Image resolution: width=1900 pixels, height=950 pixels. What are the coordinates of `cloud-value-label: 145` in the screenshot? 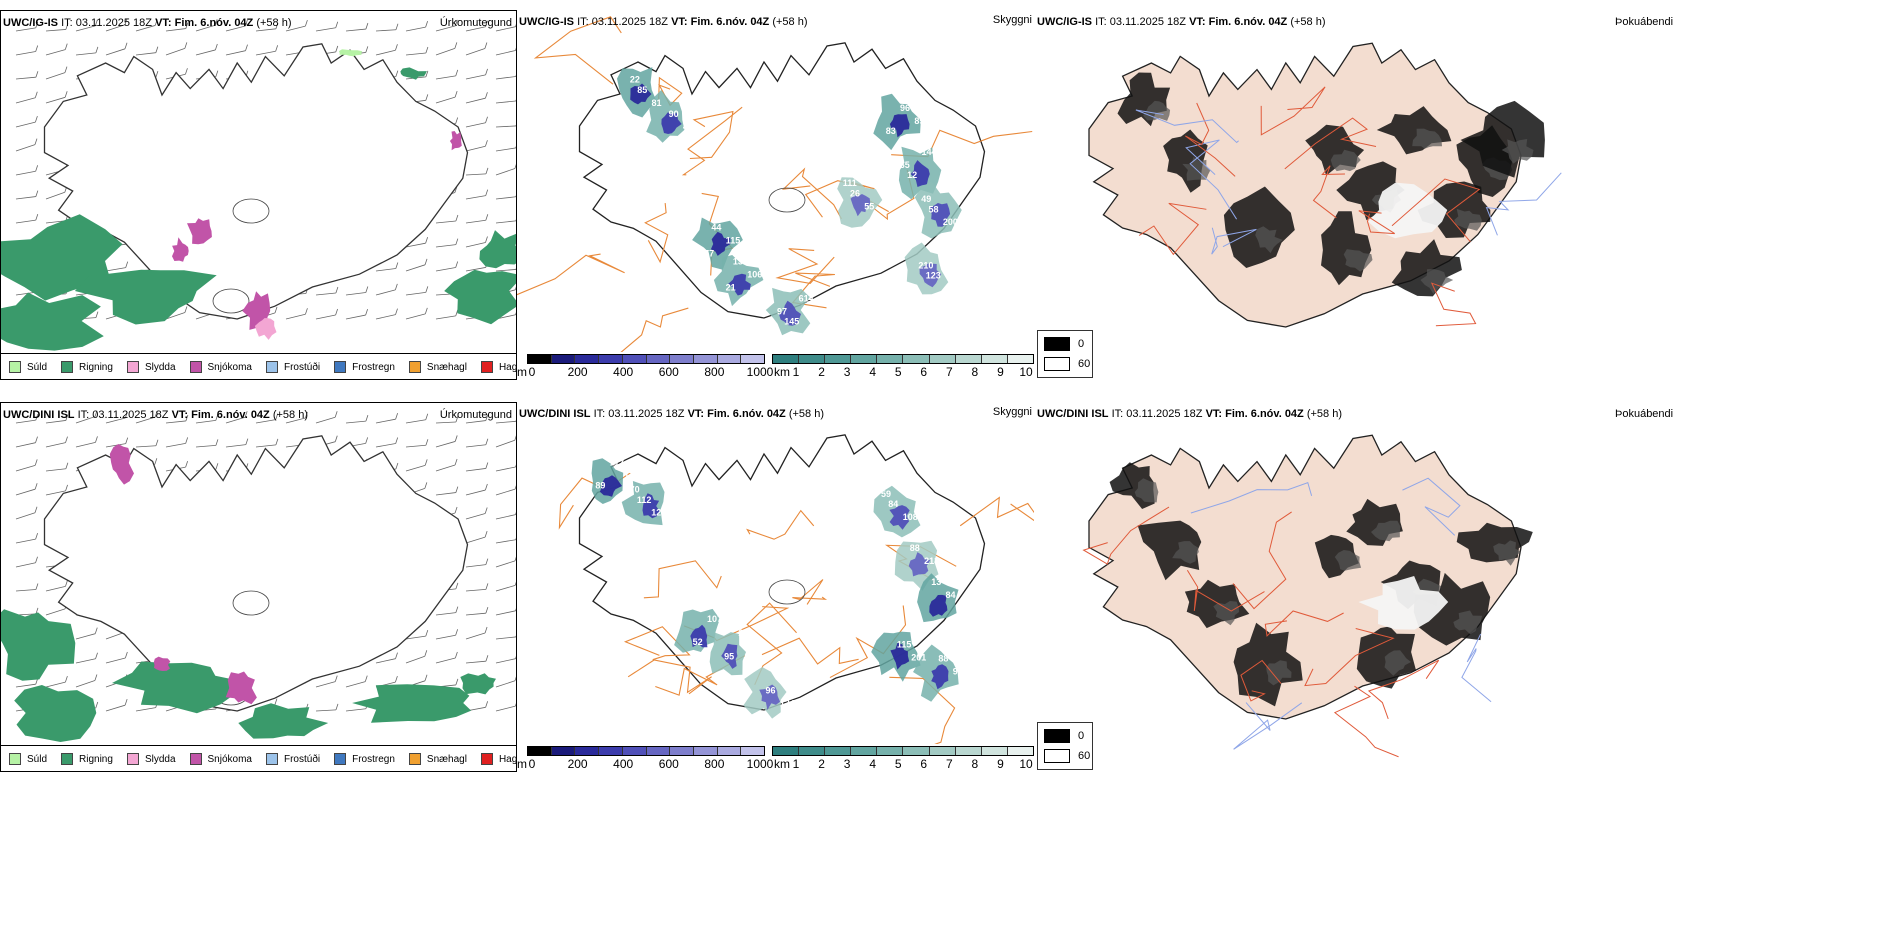 It's located at (791, 322).